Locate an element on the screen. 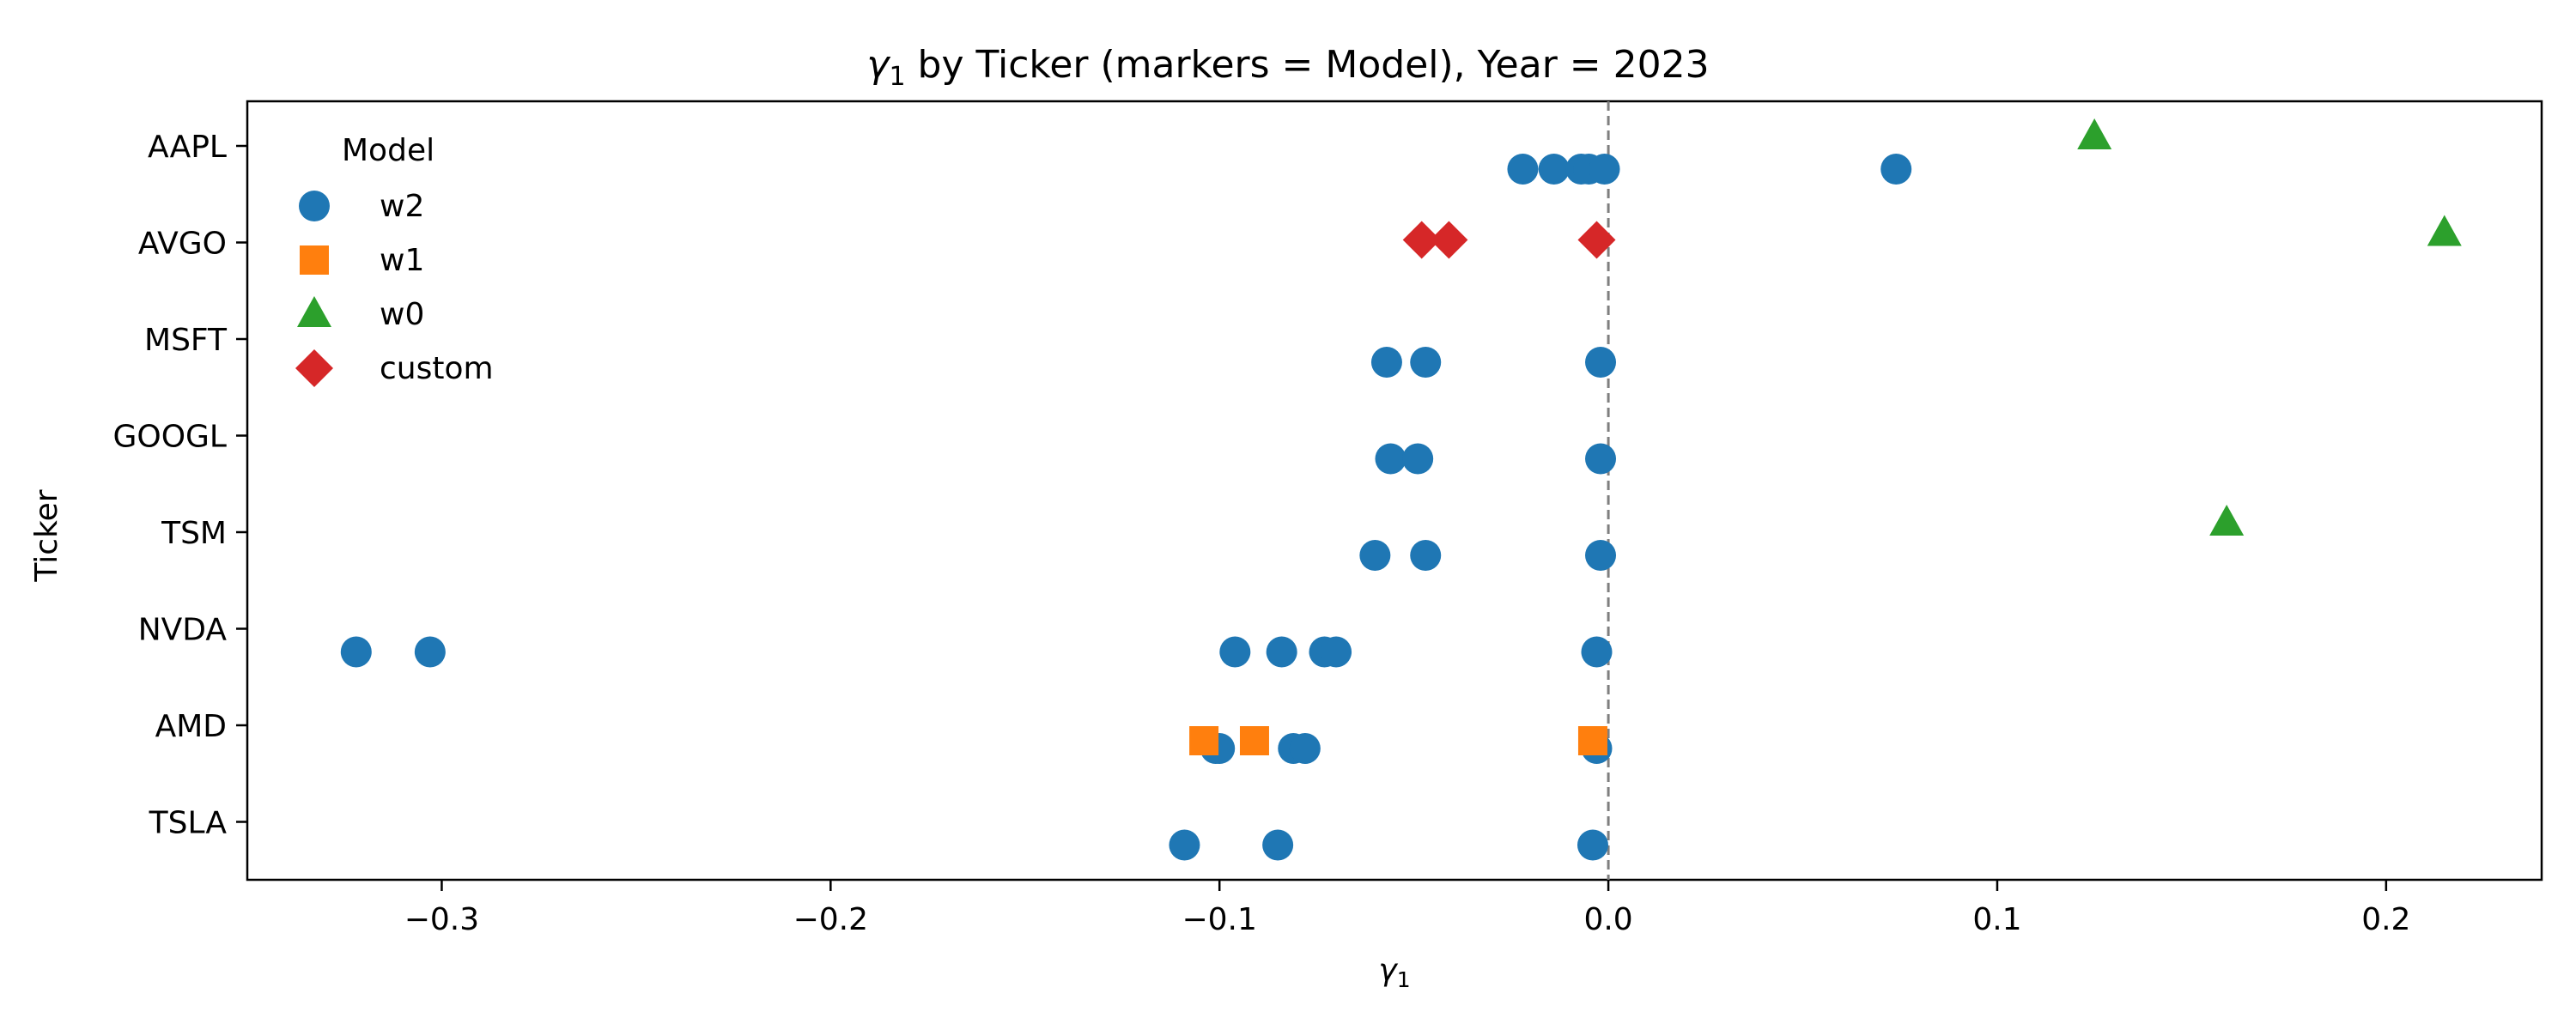  legend-marker-w2 is located at coordinates (314, 206).